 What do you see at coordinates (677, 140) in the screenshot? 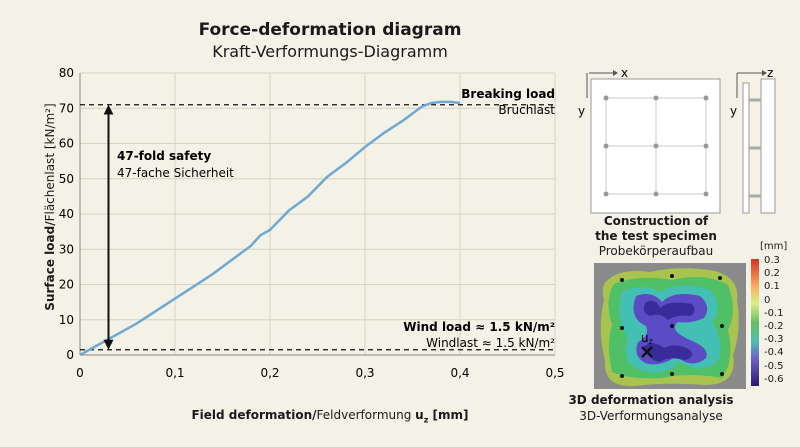
I see `specimen-drawing: x y z y` at bounding box center [677, 140].